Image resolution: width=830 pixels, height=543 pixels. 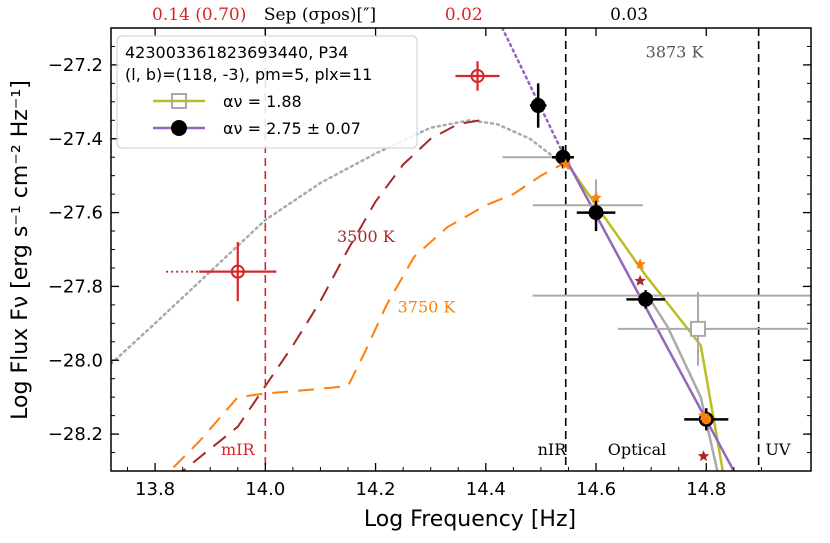 I want to click on gray-fit-line, so click(x=684, y=385).